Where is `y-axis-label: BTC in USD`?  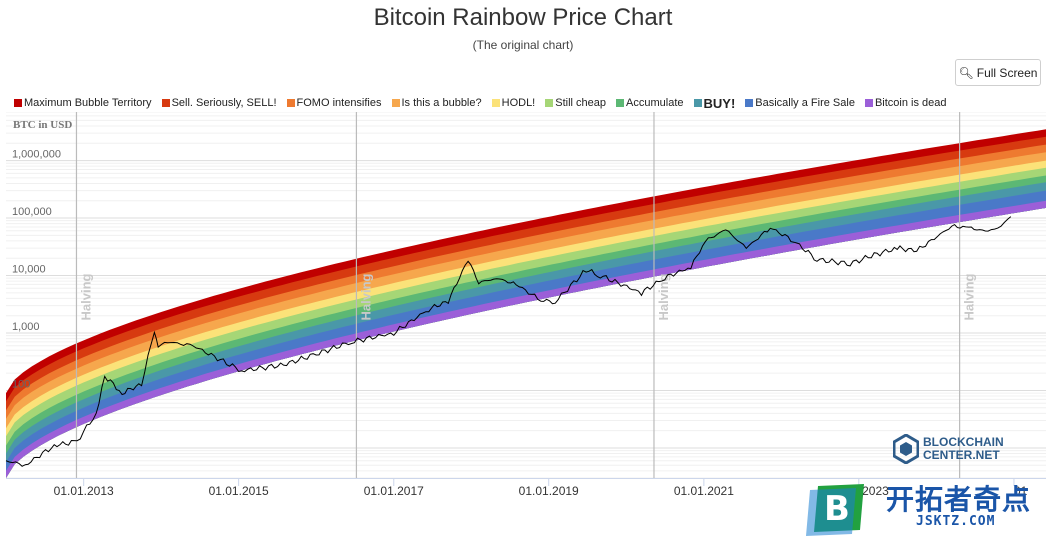
y-axis-label: BTC in USD is located at coordinates (42, 125).